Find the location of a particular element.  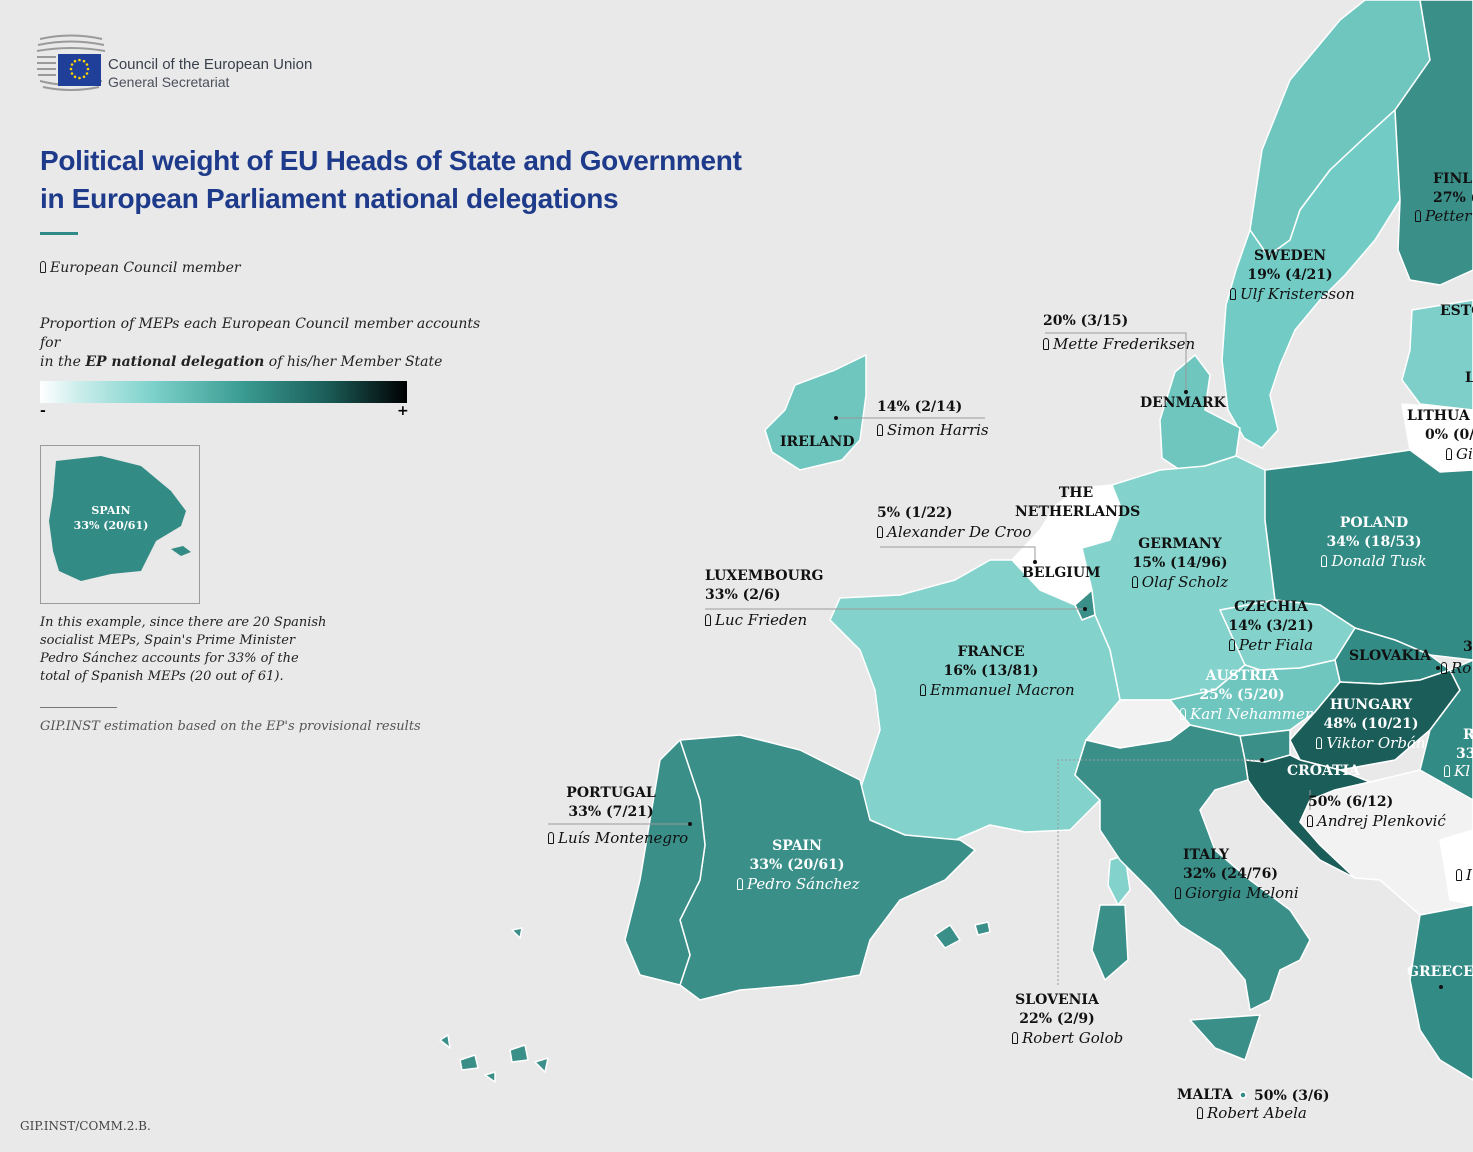

country-percent: 33% (20/61) is located at coordinates (797, 865).